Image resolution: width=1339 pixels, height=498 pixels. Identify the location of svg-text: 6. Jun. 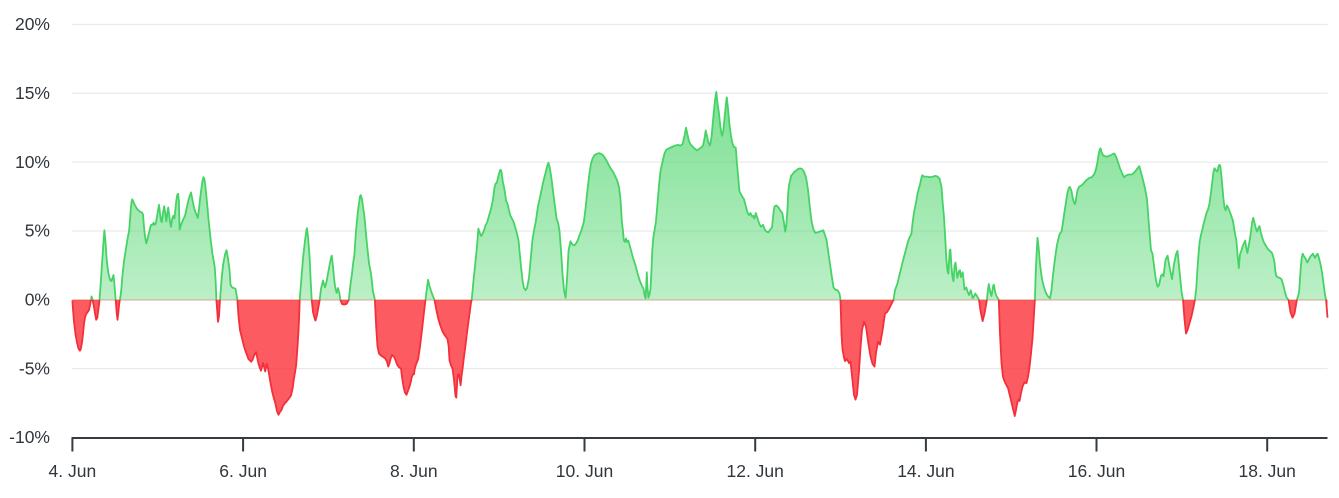
(243, 471).